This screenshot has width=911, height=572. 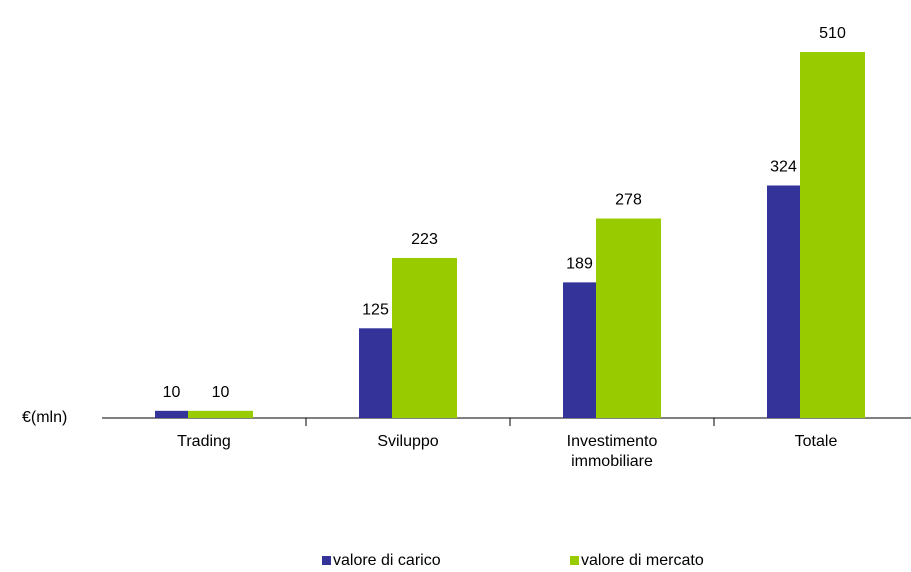 What do you see at coordinates (832, 33) in the screenshot?
I see `value-label: 510` at bounding box center [832, 33].